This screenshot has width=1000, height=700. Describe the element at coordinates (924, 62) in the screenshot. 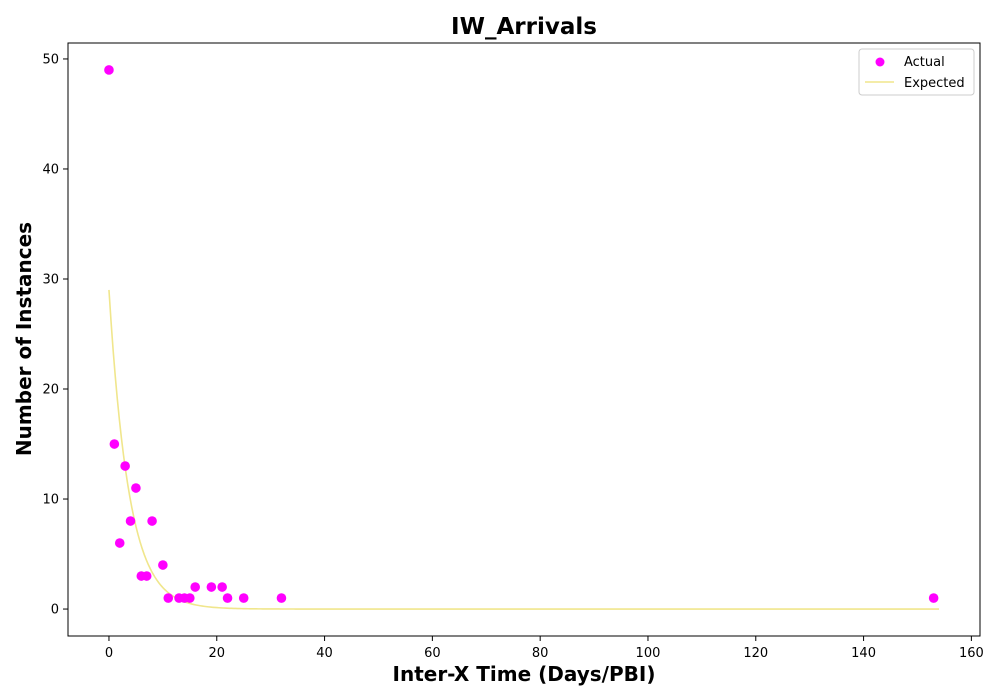

I see `legend-label-actual: Actual` at that location.